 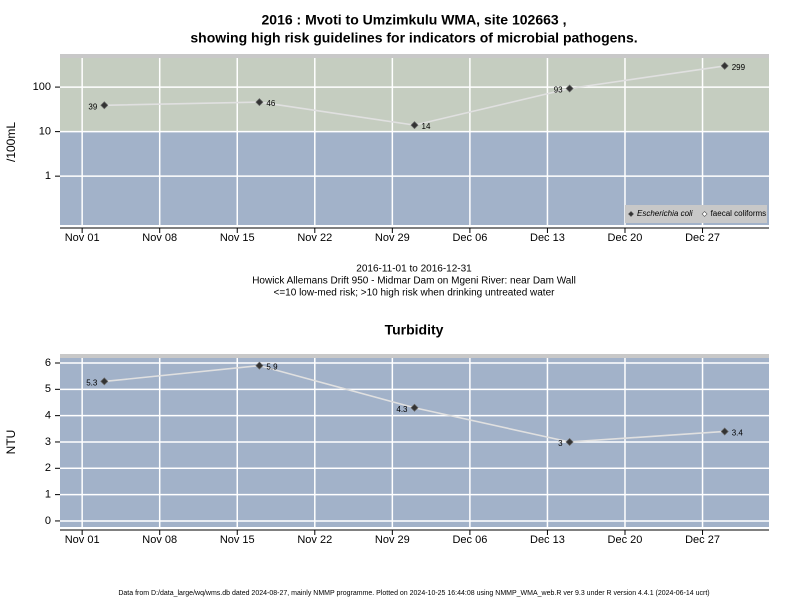 I want to click on y-axis-label: NTU, so click(x=11, y=442).